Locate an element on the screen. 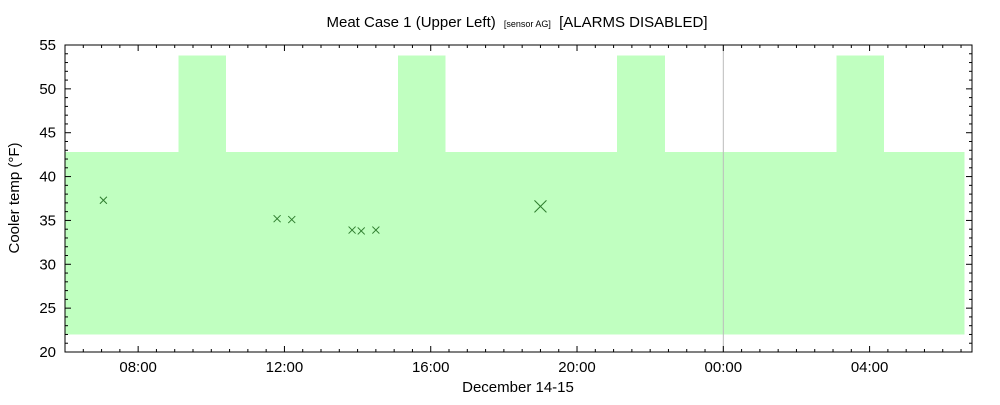 This screenshot has width=1000, height=405. x-tick-label-12:00: 12:00 is located at coordinates (285, 367).